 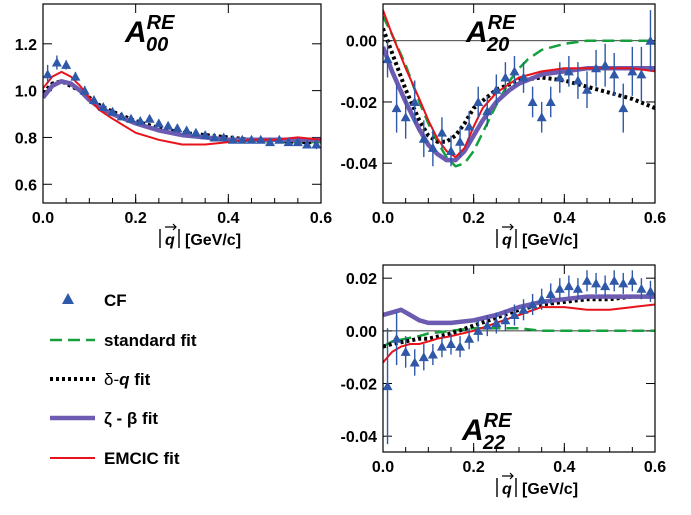 I want to click on legend: CF standard fit δ-q fit ζ - β fit EMCIC fit, so click(x=123, y=379).